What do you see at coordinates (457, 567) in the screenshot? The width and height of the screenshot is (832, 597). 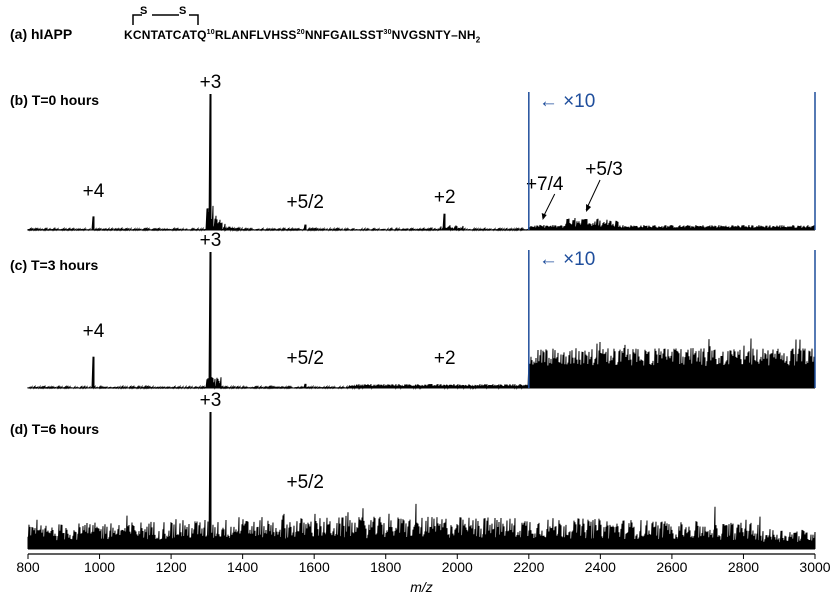 I see `x-tick-label-2000: 2000` at bounding box center [457, 567].